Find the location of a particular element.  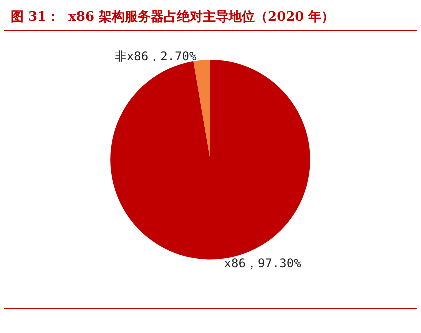

slice-label: 非x86，2.70% is located at coordinates (156, 56).